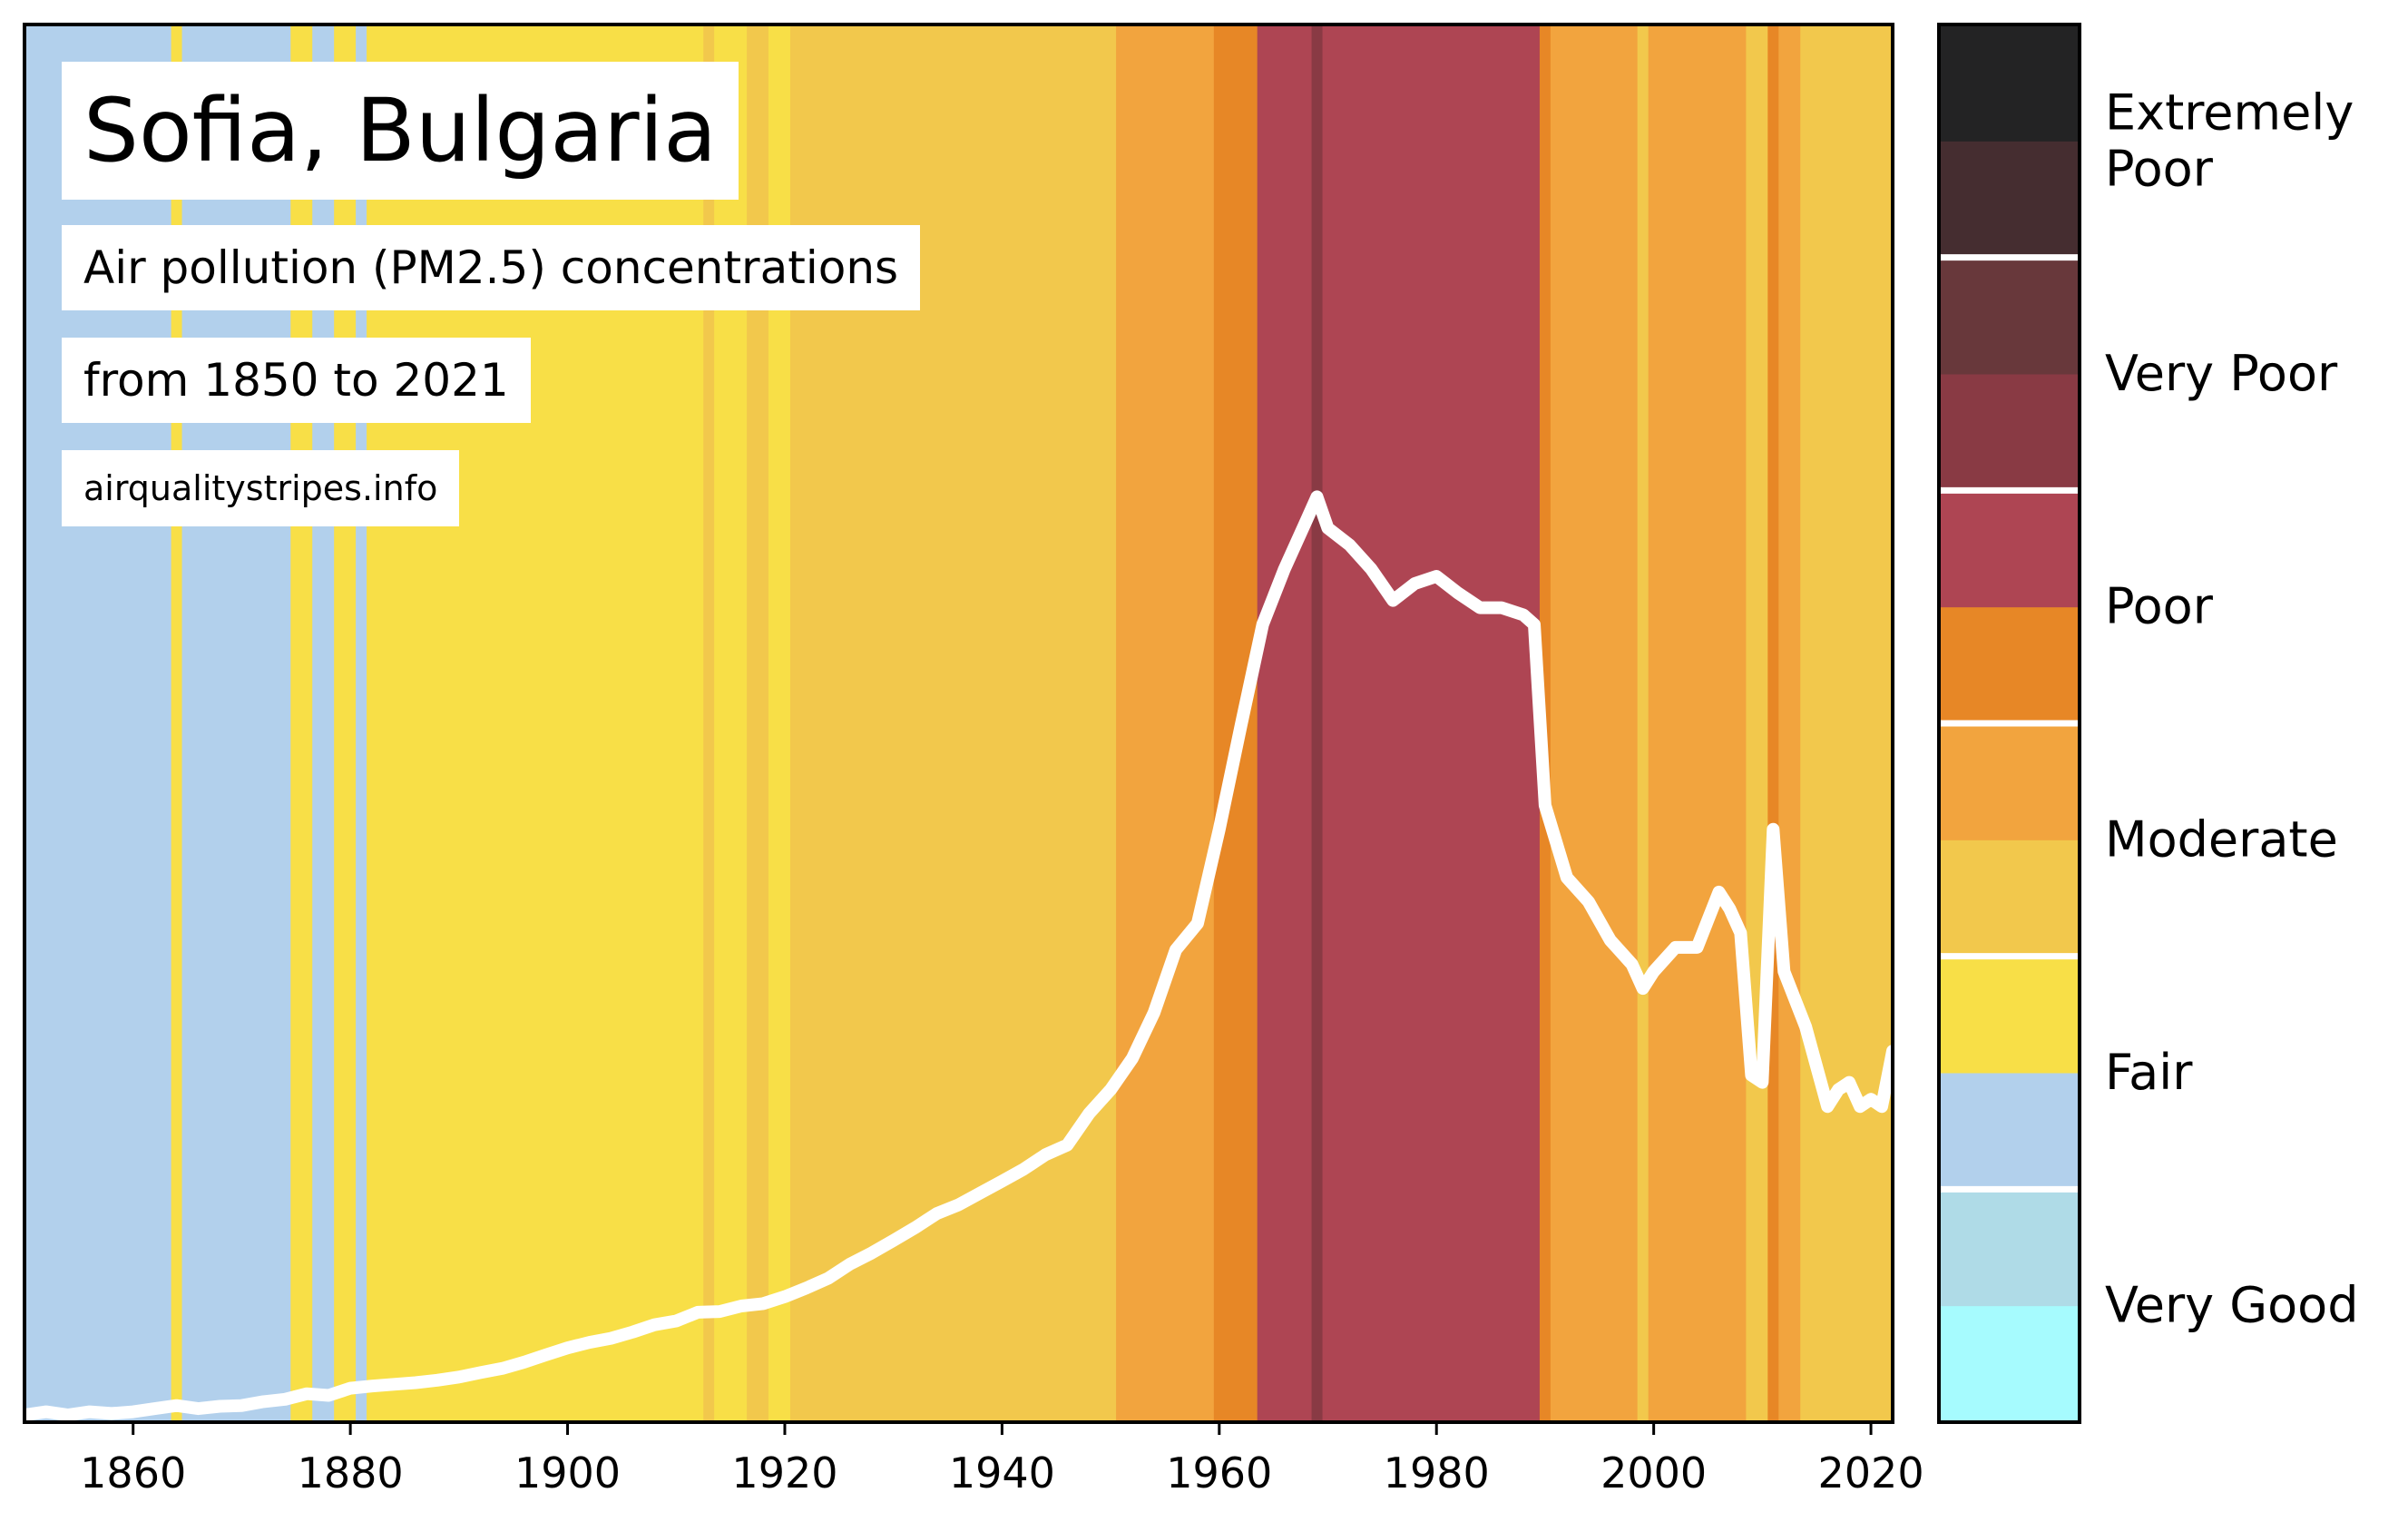 The width and height of the screenshot is (2408, 1522). I want to click on colorbar-label-0: Very Good, so click(2232, 1305).